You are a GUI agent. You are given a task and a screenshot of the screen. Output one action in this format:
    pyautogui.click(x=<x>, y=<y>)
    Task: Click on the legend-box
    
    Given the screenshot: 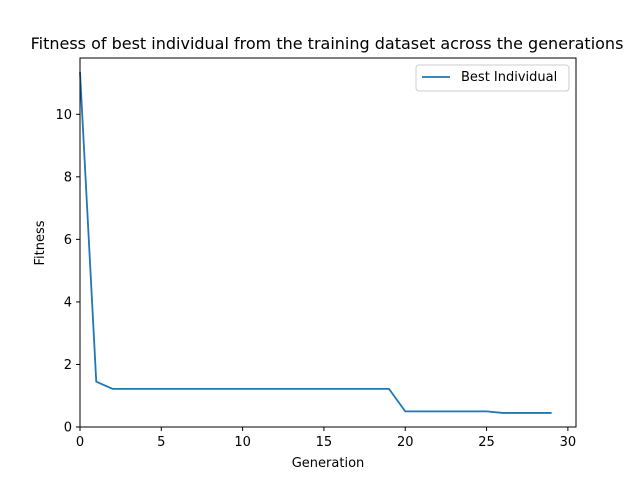 What is the action you would take?
    pyautogui.click(x=492, y=78)
    